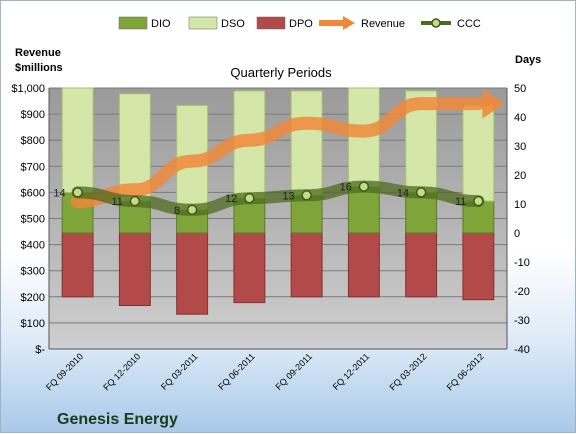  What do you see at coordinates (271, 23) in the screenshot?
I see `legend-swatch-dpo` at bounding box center [271, 23].